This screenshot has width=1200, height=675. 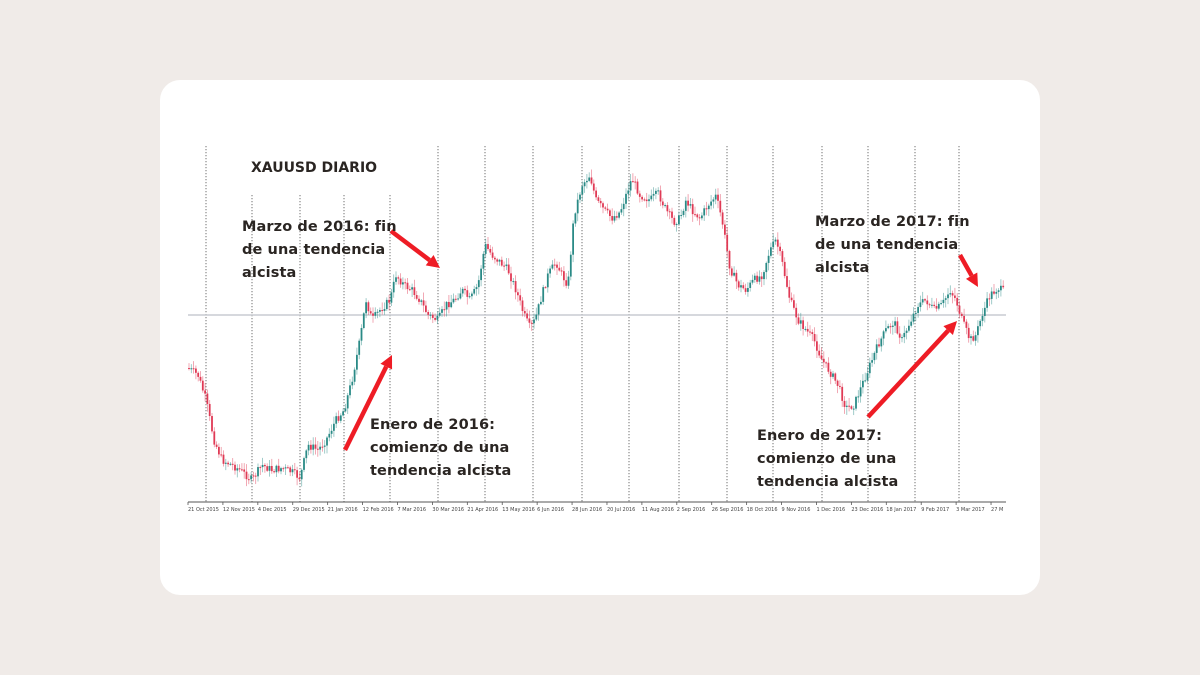 What do you see at coordinates (203, 510) in the screenshot?
I see `x-tick-label: 21 Oct 2015` at bounding box center [203, 510].